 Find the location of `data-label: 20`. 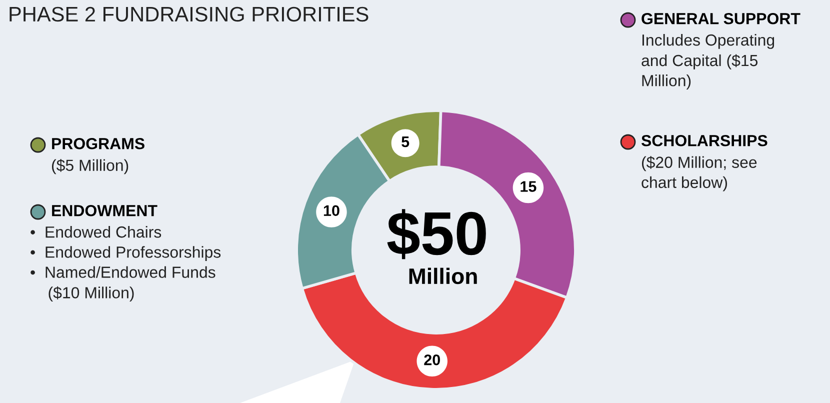

data-label: 20 is located at coordinates (432, 360).